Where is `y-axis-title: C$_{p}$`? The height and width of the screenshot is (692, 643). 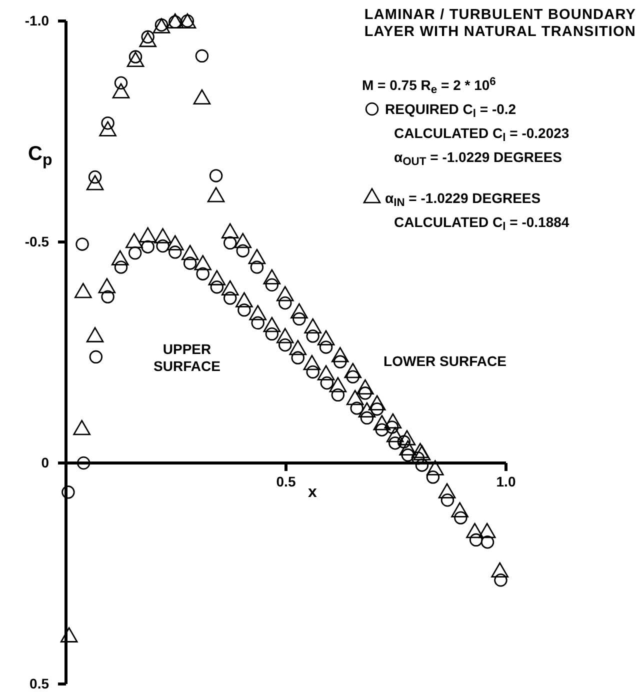
y-axis-title: C$_{p}$ is located at coordinates (40, 156).